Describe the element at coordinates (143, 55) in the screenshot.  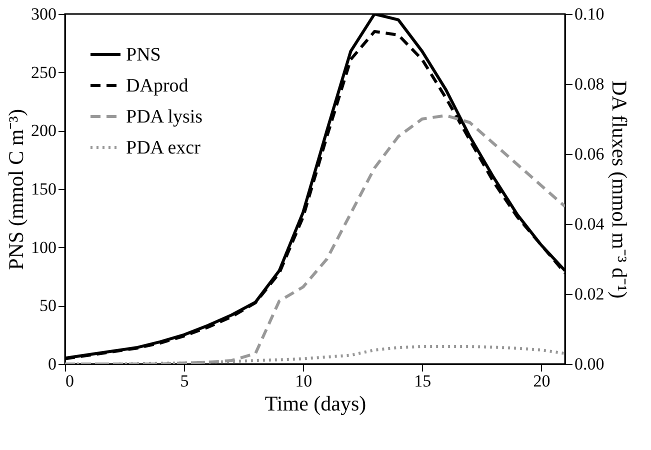
I see `legend-label: PNS` at that location.